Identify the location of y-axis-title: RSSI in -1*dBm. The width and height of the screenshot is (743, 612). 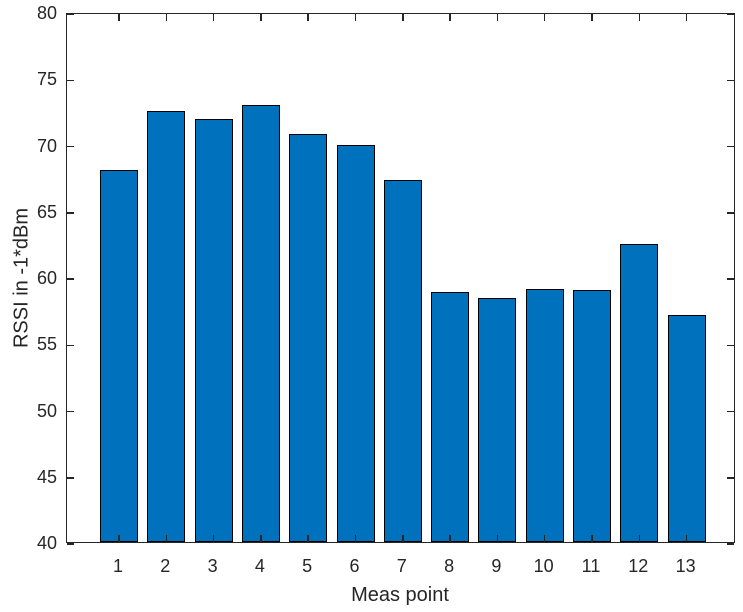
(21, 278).